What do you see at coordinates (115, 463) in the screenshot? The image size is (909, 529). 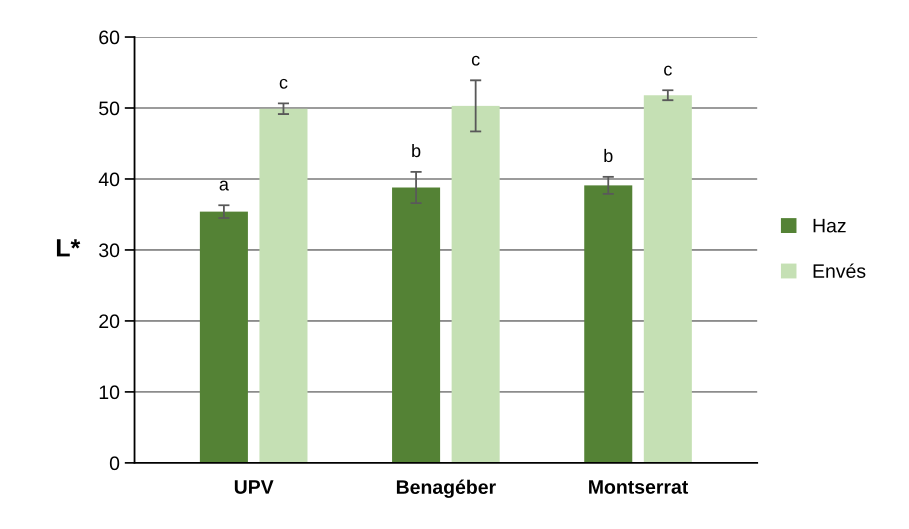 I see `y-tick-label: 0` at bounding box center [115, 463].